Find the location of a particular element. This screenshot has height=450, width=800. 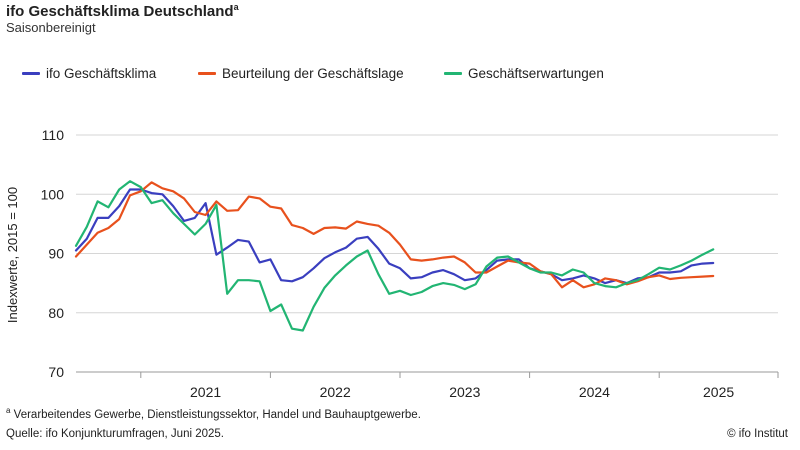

legend-label-ifo-geschaeftsklima: ifo Geschäftsklima is located at coordinates (101, 73).